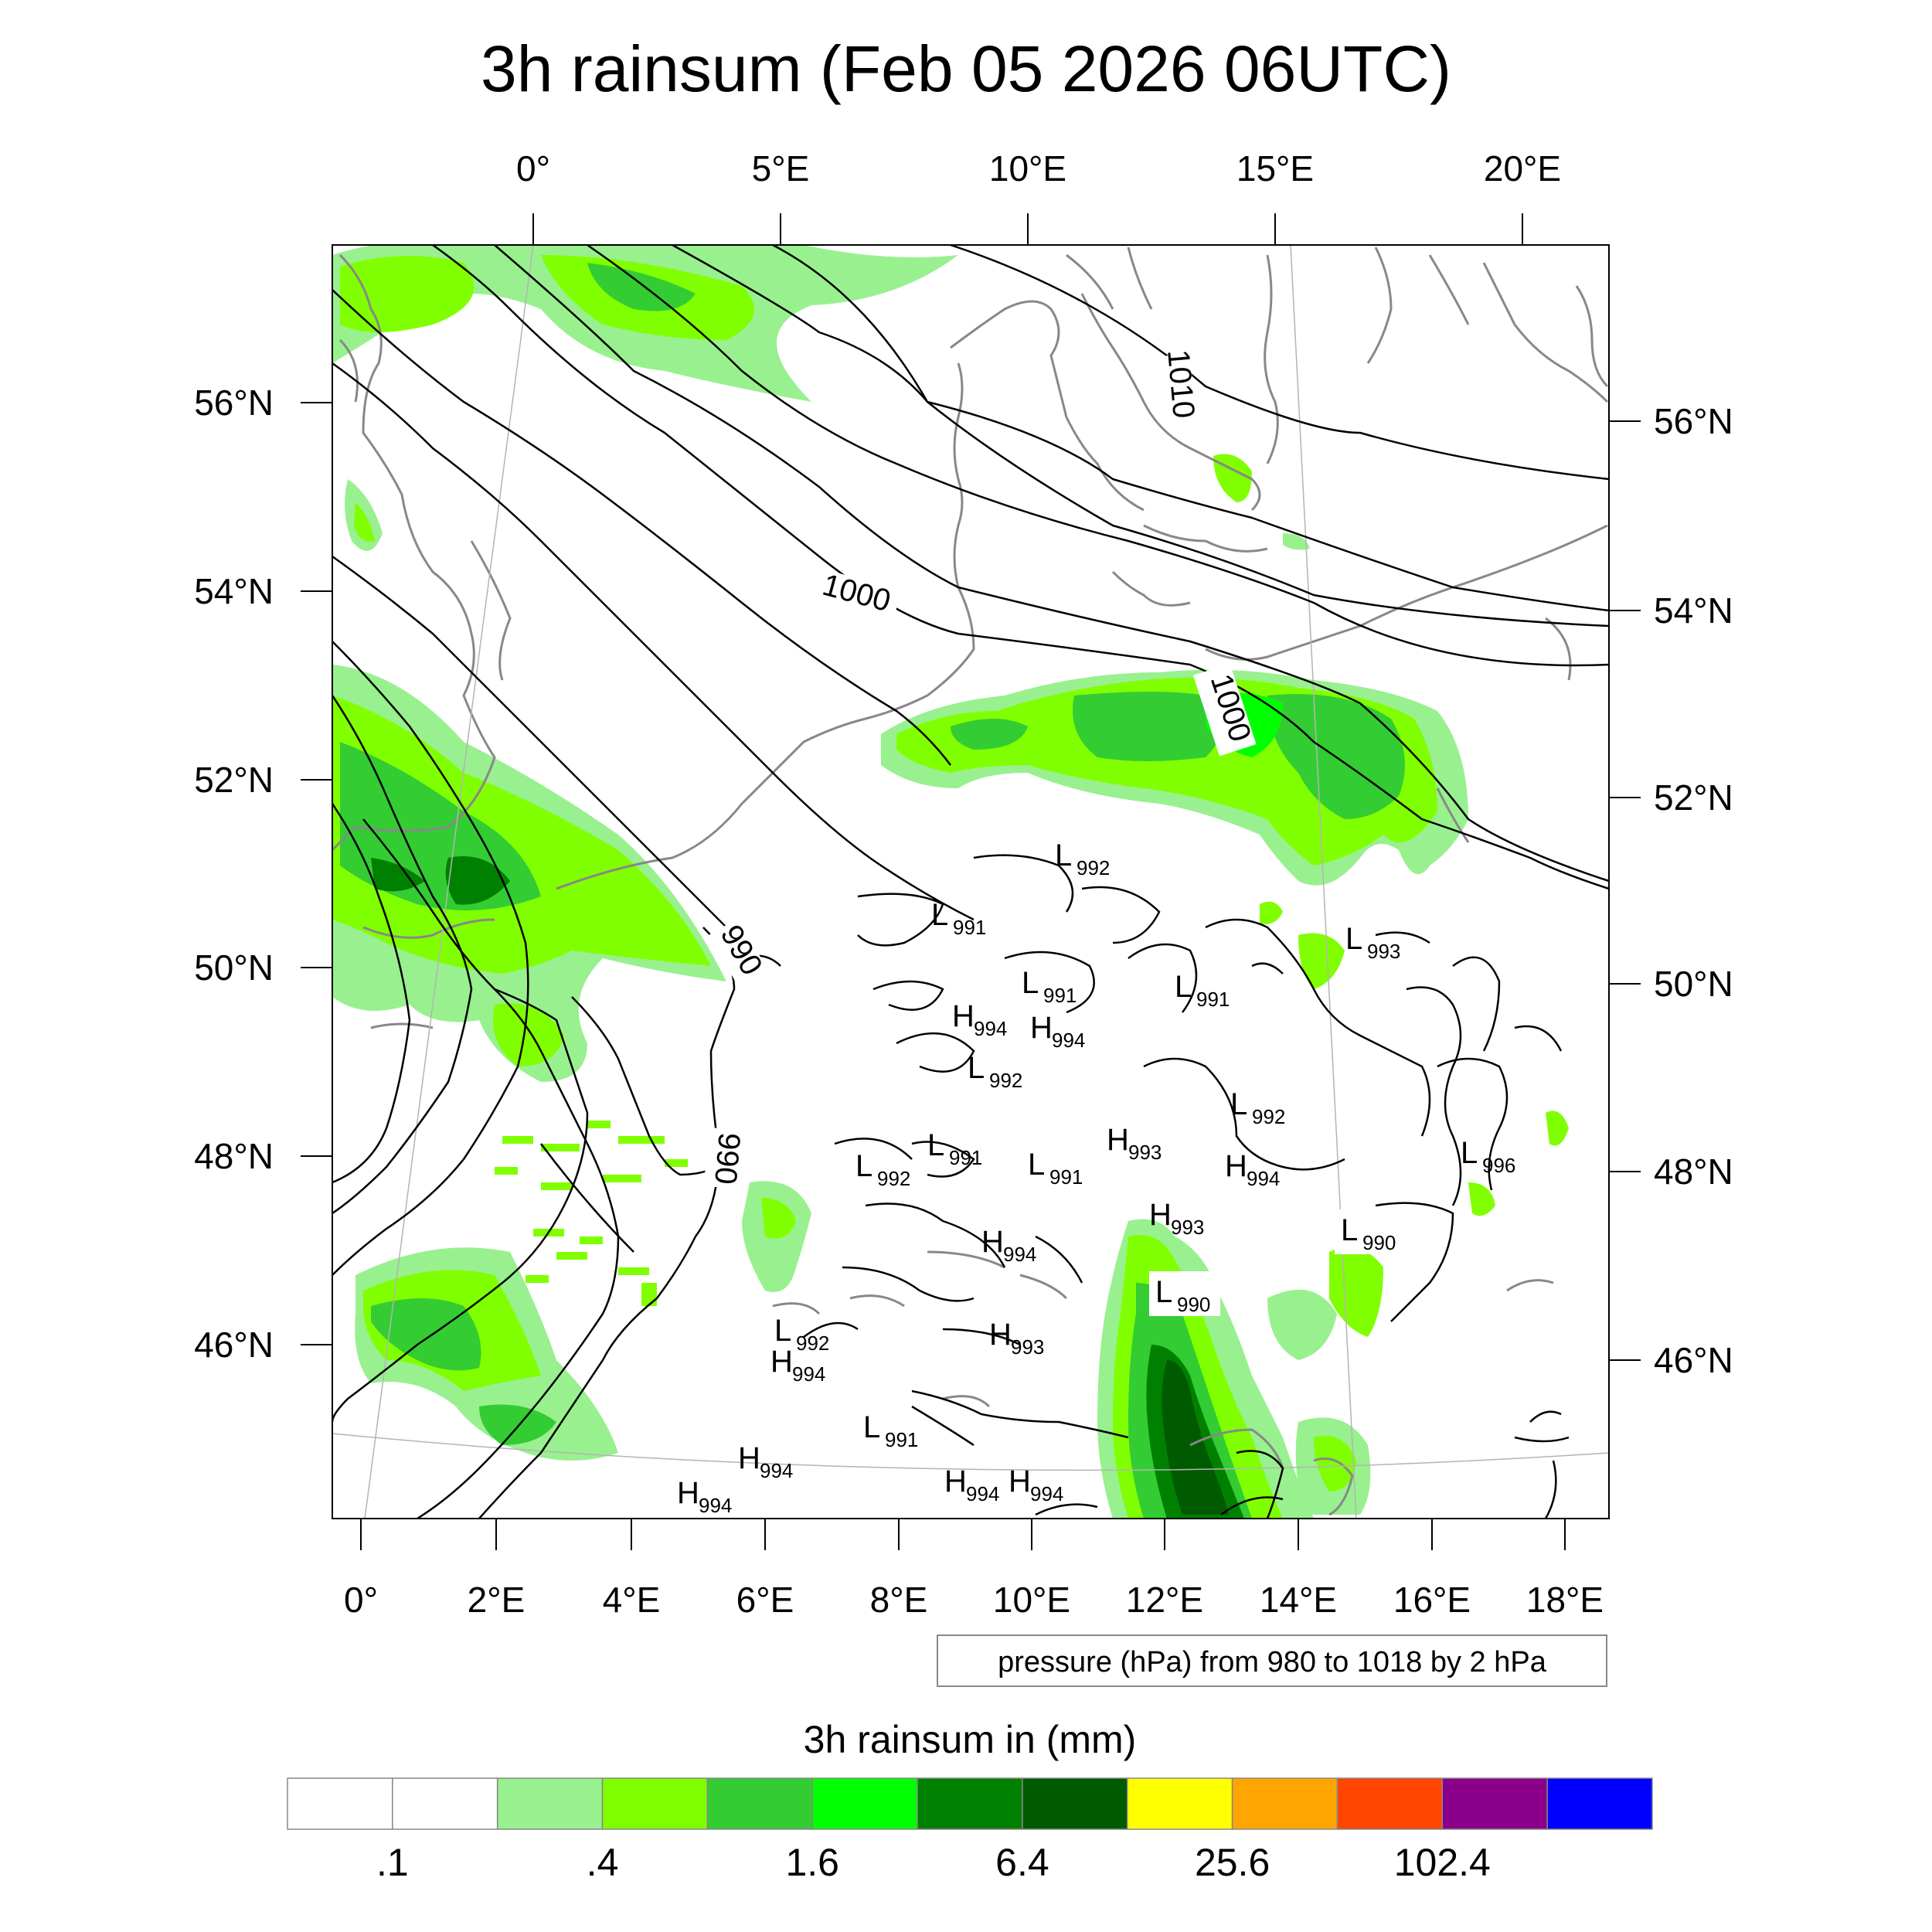 The width and height of the screenshot is (1932, 1932). I want to click on top-longitude-label: 10°E, so click(1028, 168).